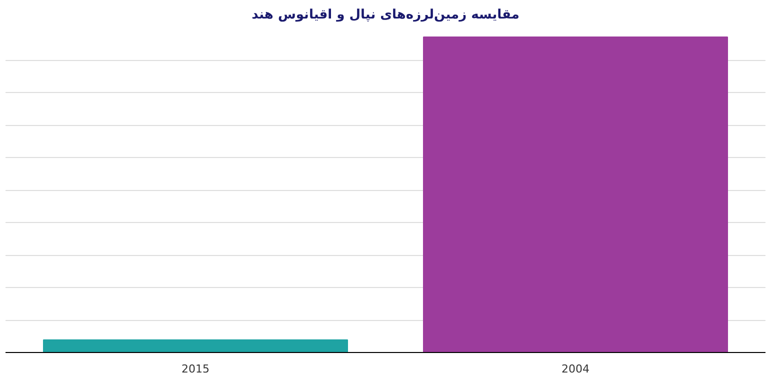  Describe the element at coordinates (576, 369) in the screenshot. I see `x-tick-label: 2004` at that location.